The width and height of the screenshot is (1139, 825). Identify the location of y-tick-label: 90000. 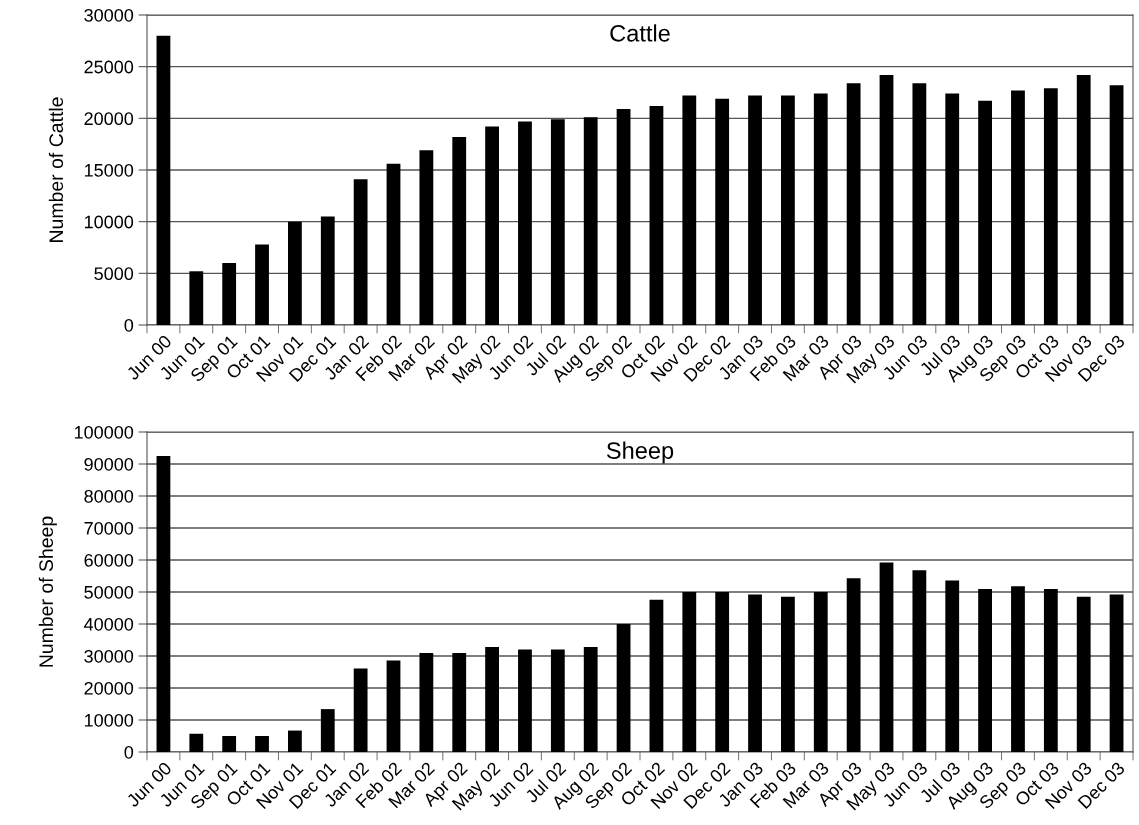
(109, 464).